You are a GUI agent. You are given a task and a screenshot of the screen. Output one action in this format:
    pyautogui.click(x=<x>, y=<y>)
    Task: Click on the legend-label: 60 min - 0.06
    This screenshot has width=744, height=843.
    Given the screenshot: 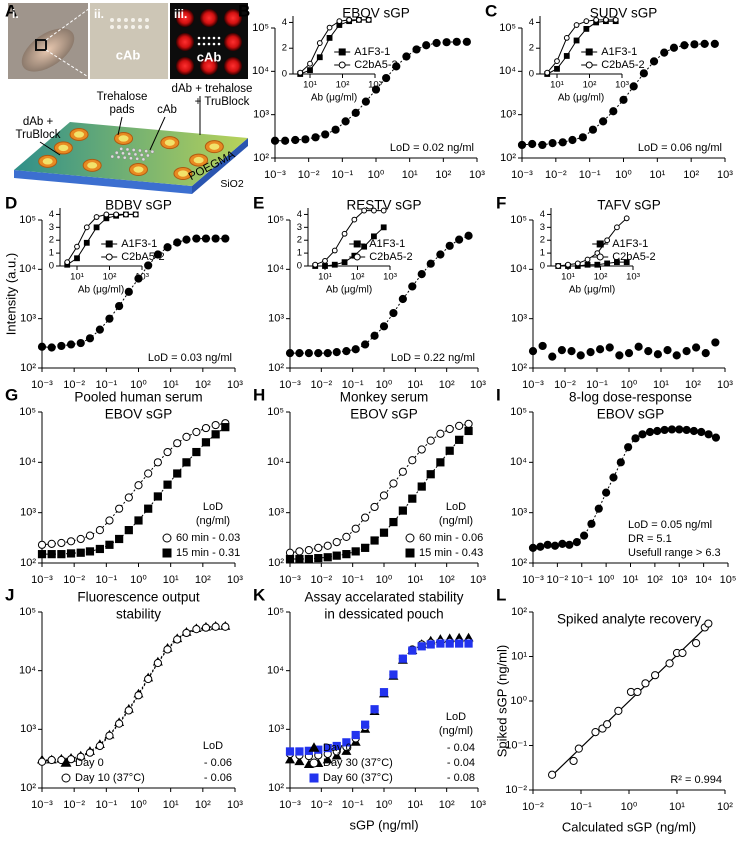 What is the action you would take?
    pyautogui.click(x=451, y=538)
    